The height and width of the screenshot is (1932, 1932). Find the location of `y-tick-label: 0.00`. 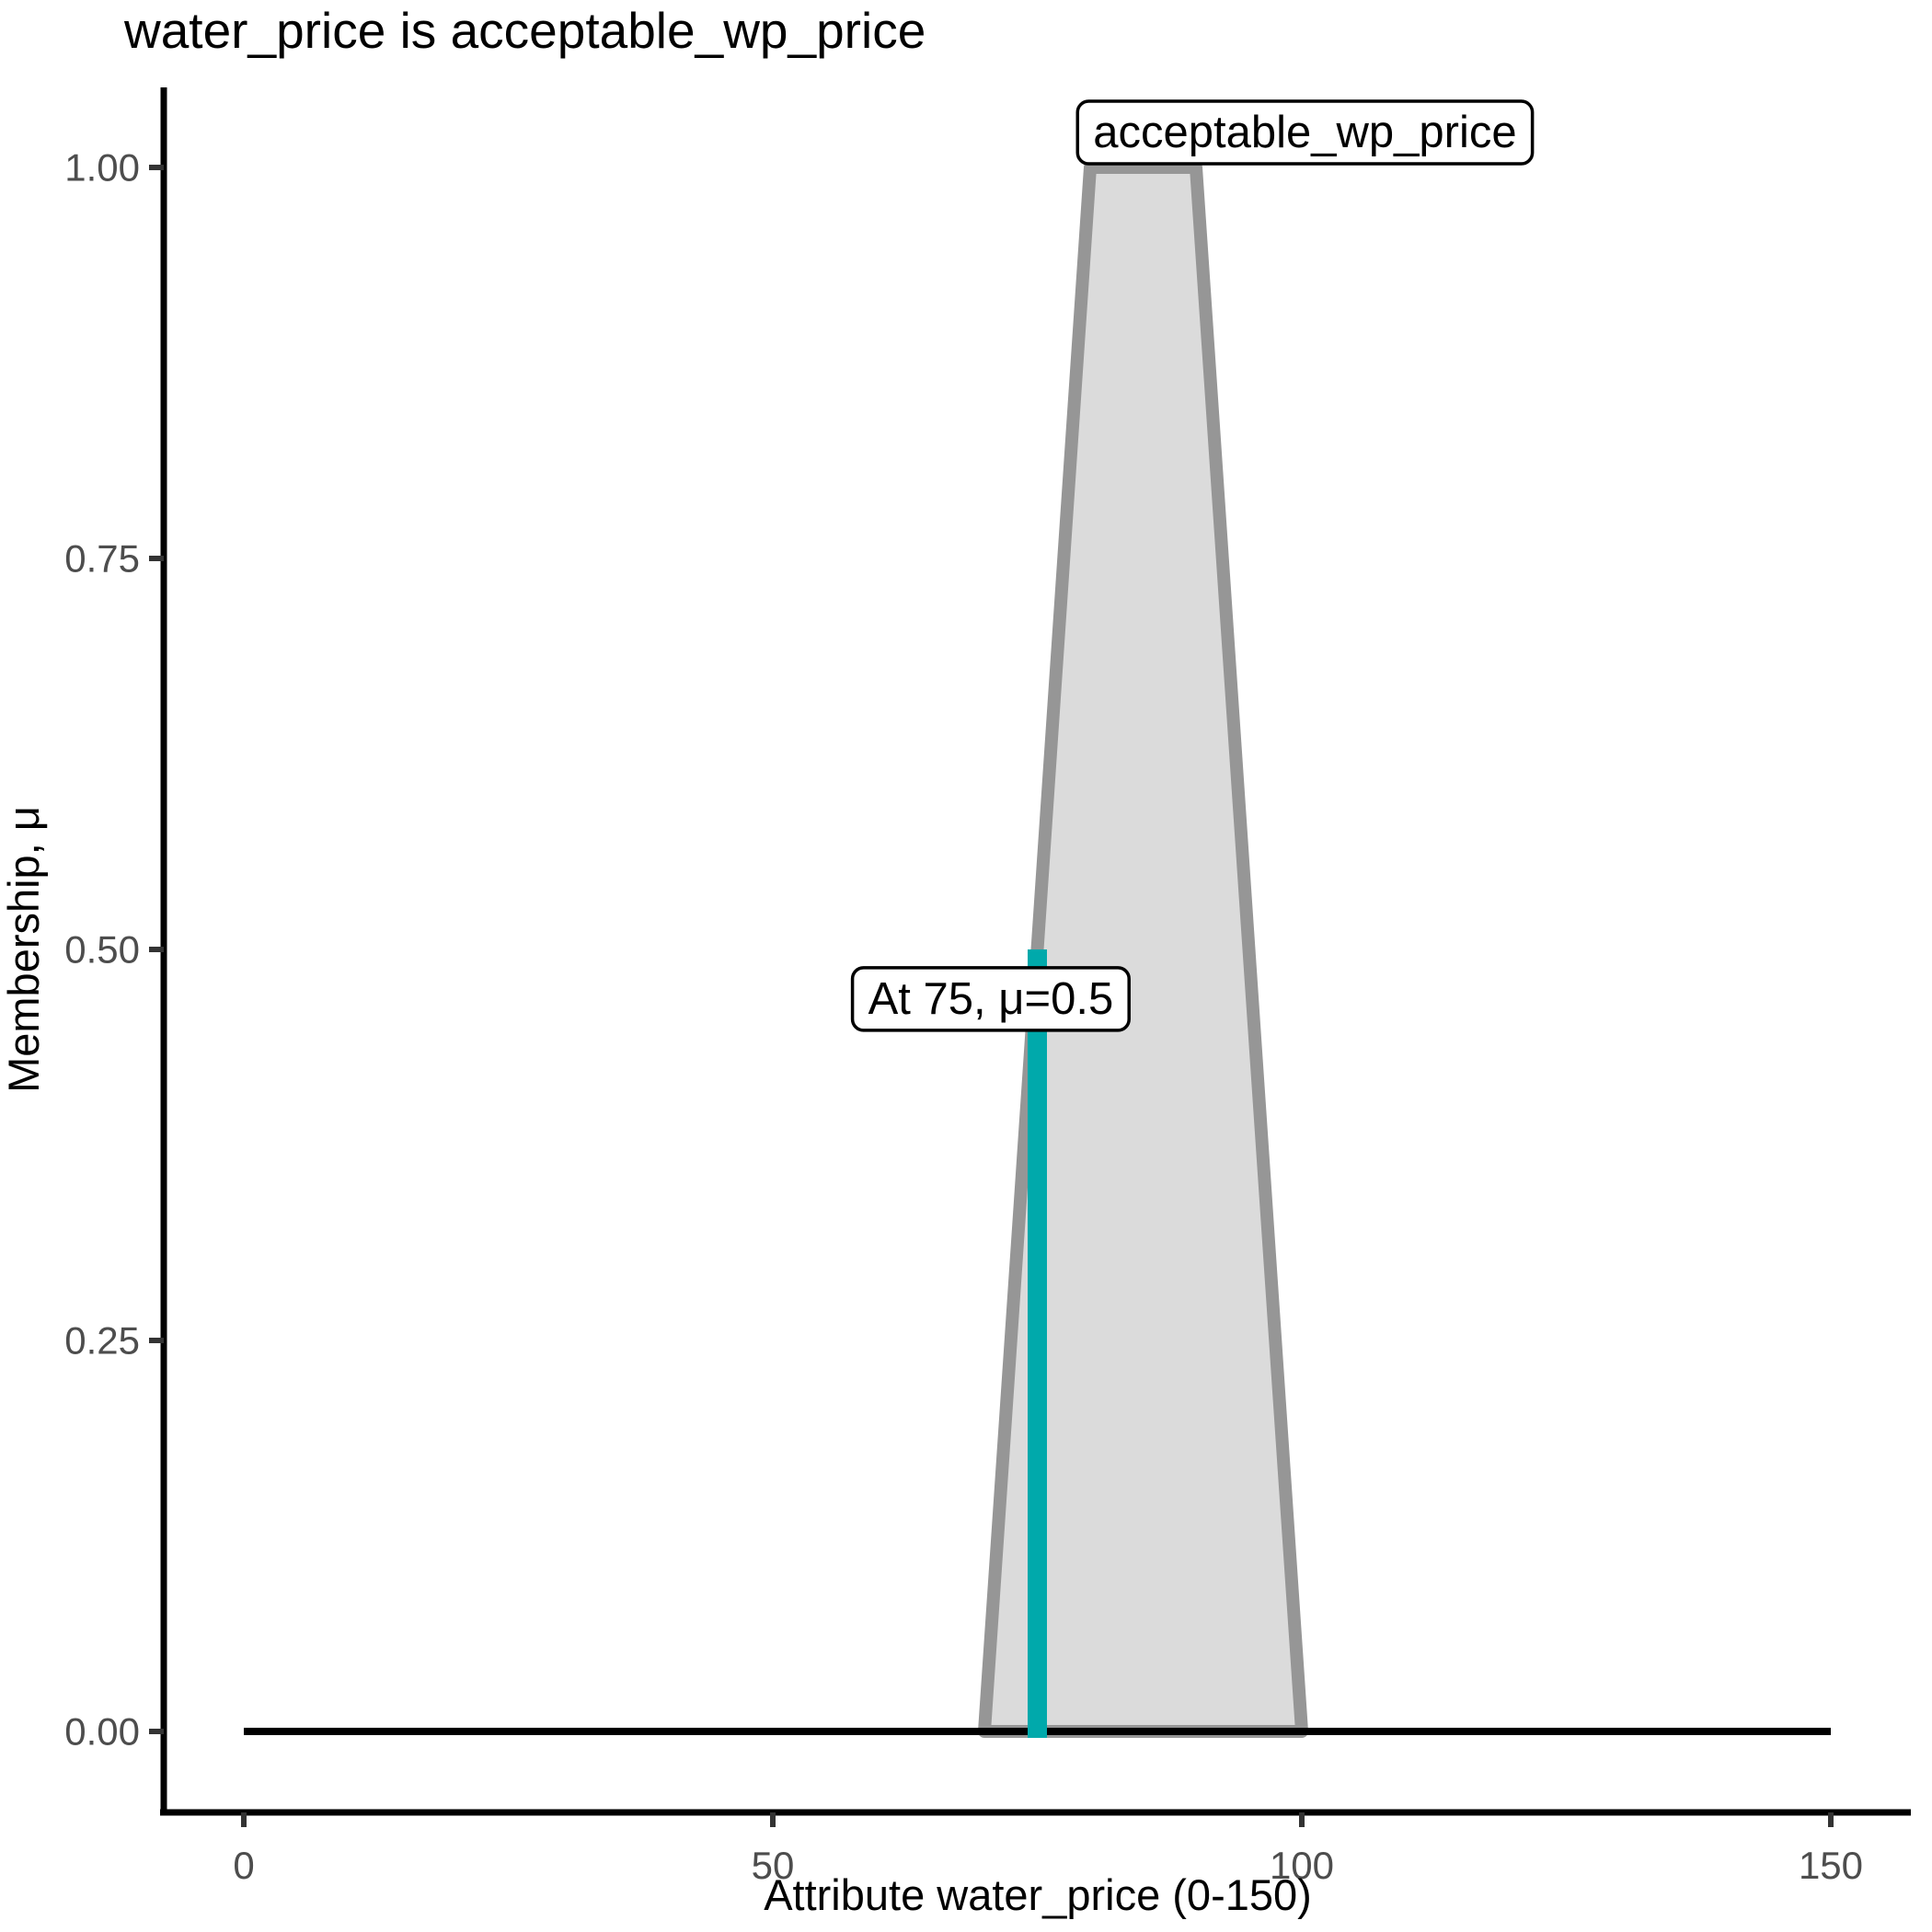

y-tick-label: 0.00 is located at coordinates (102, 1732).